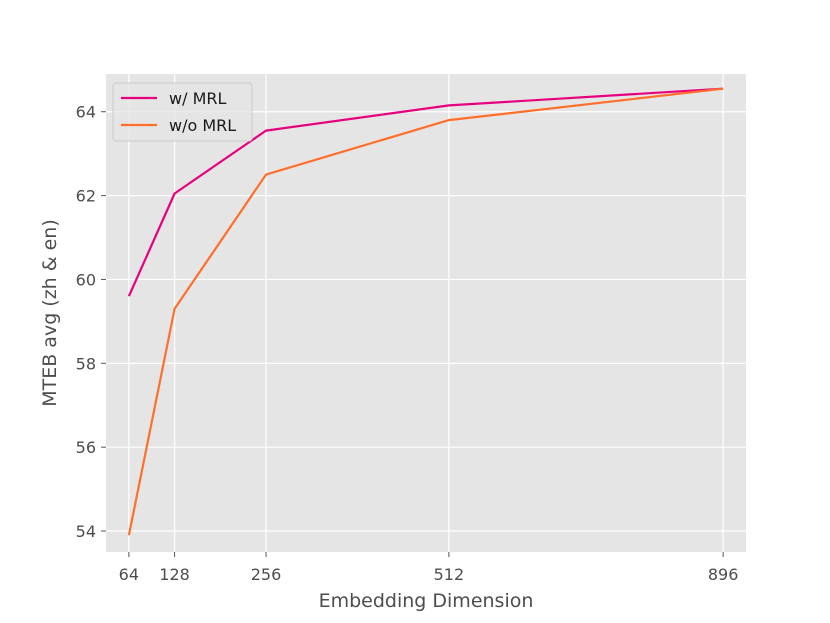 The image size is (830, 623). Describe the element at coordinates (129, 574) in the screenshot. I see `x-tick-label: 64` at that location.